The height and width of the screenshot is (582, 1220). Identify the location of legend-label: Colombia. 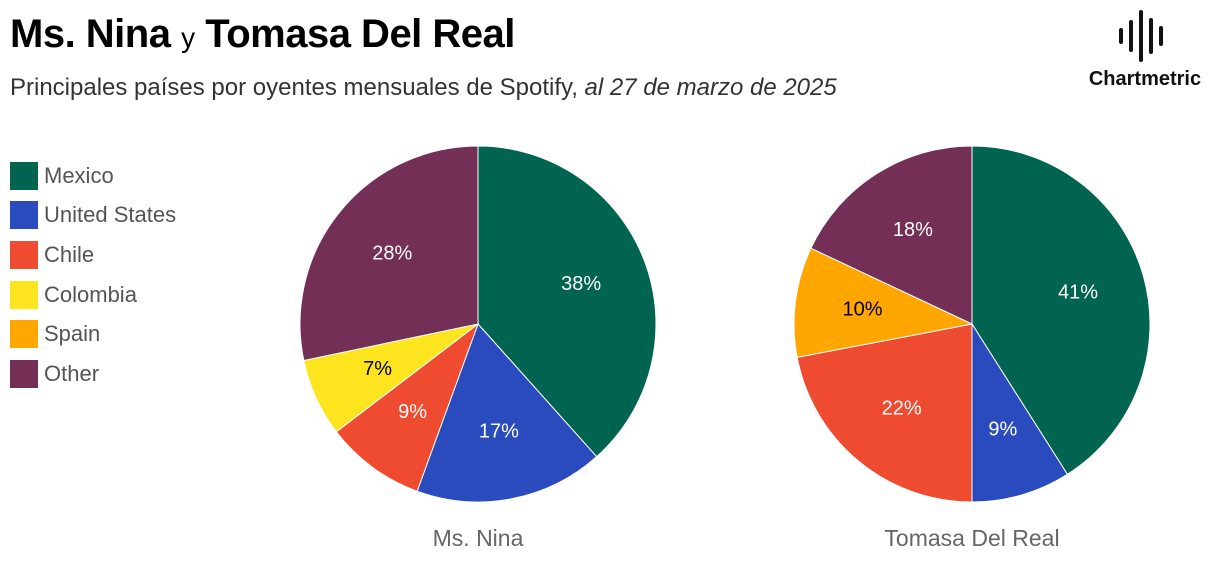
(90, 294).